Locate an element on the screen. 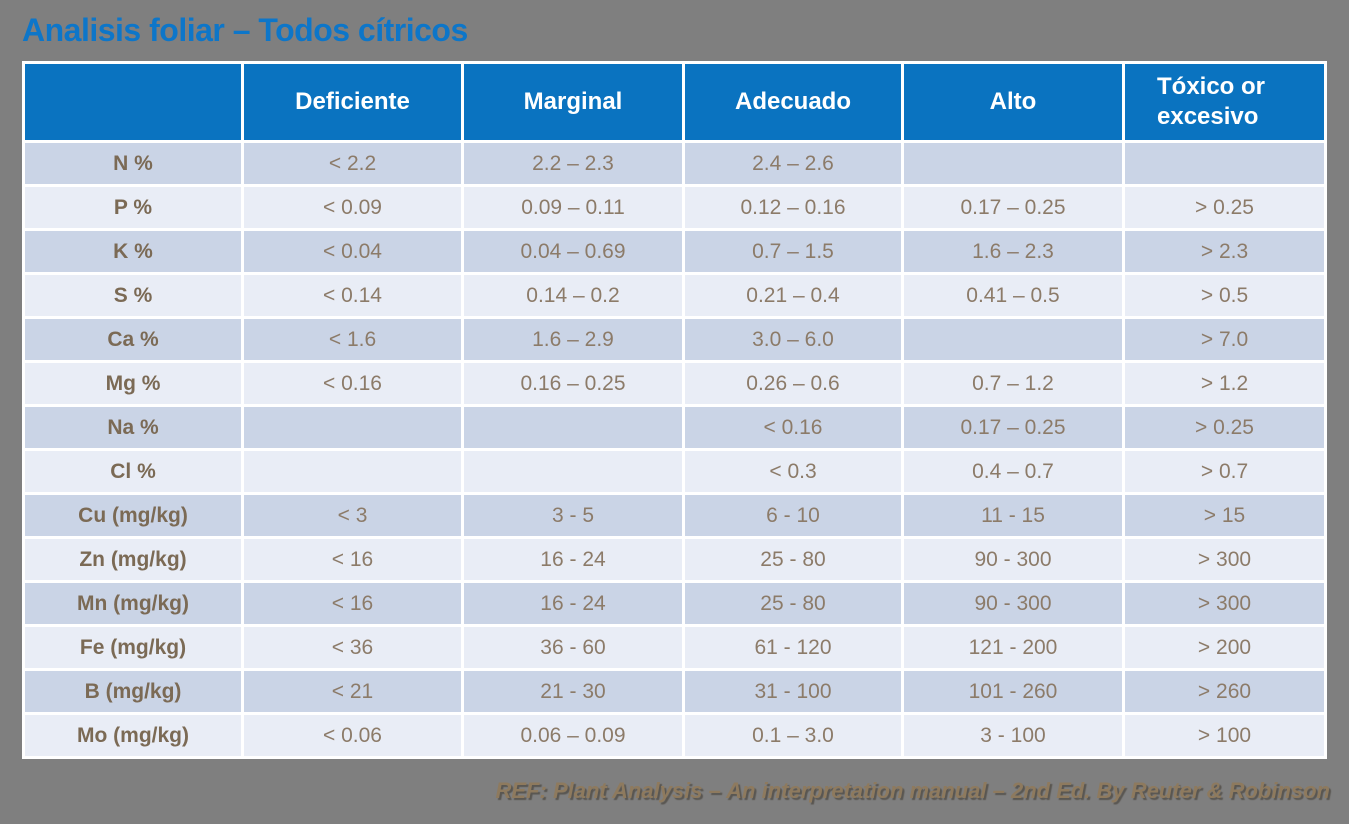 Image resolution: width=1349 pixels, height=824 pixels. row-label: Na % is located at coordinates (133, 427).